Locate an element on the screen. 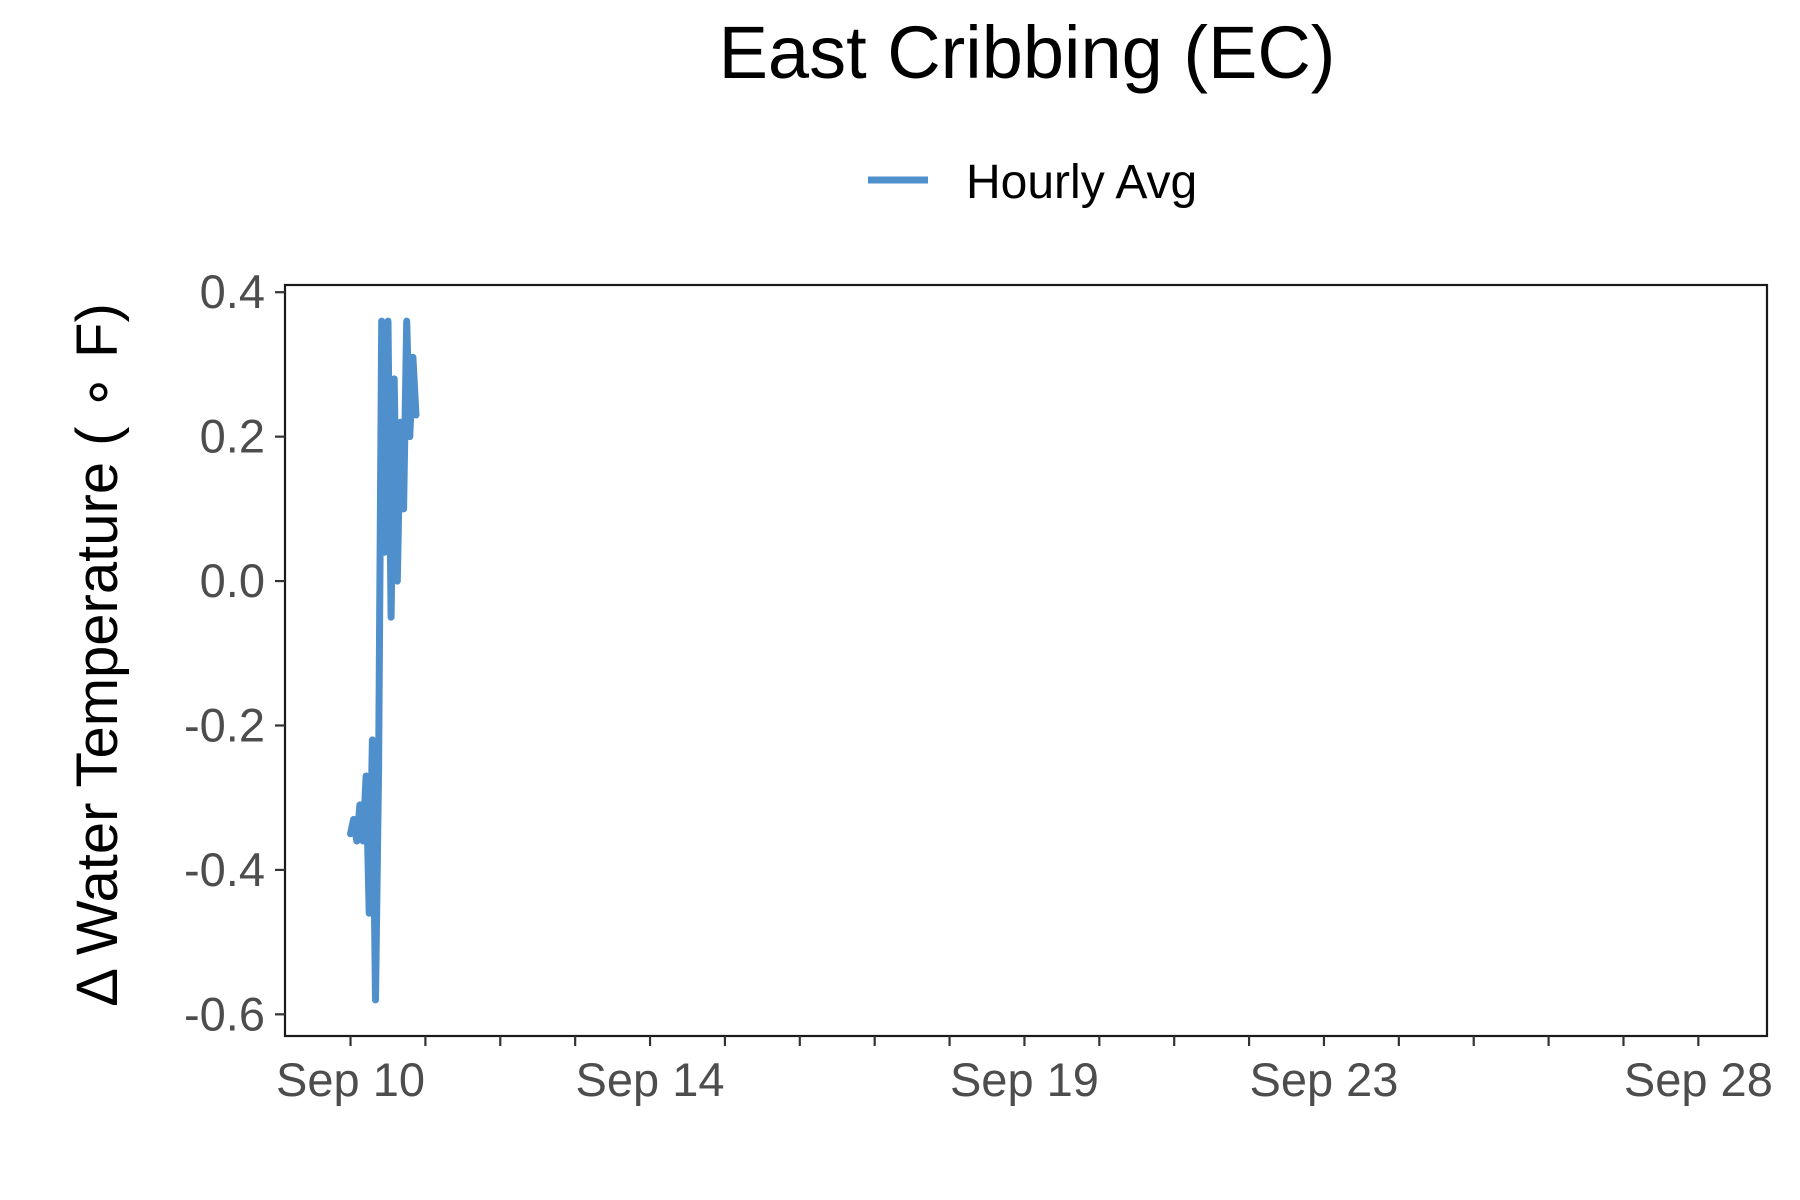  legend-label-hourly-avg: Hourly Avg is located at coordinates (1081, 182).